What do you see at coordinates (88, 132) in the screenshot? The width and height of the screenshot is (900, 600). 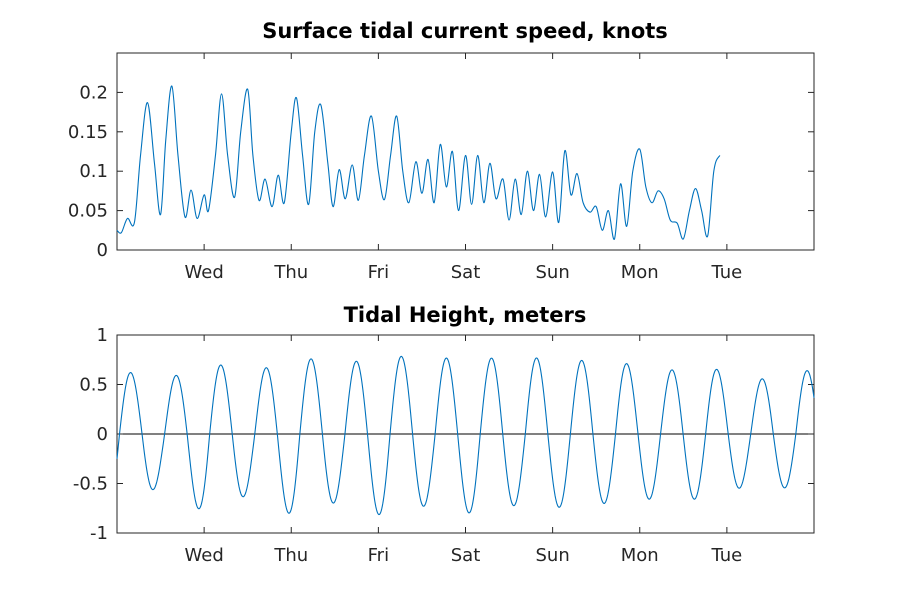 I see `y-tick-label: 0.15` at bounding box center [88, 132].